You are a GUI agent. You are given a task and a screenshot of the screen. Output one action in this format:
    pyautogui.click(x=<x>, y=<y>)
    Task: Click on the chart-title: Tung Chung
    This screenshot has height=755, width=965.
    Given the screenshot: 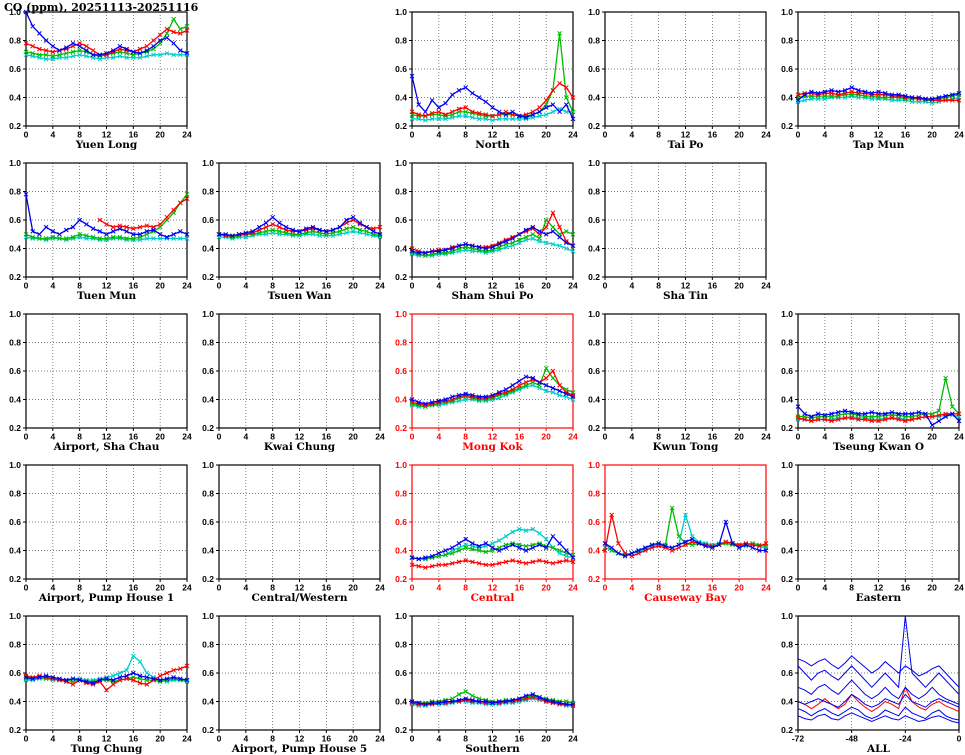 What is the action you would take?
    pyautogui.click(x=107, y=749)
    